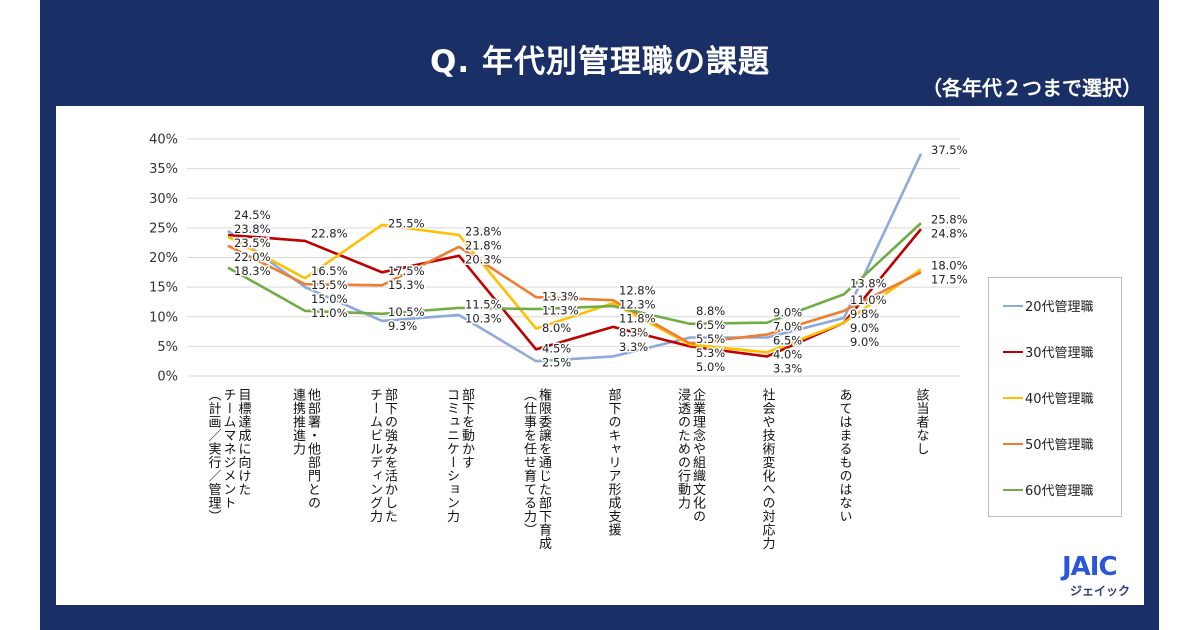 The width and height of the screenshot is (1200, 630). What do you see at coordinates (163, 288) in the screenshot?
I see `y-tick-label: 15%` at bounding box center [163, 288].